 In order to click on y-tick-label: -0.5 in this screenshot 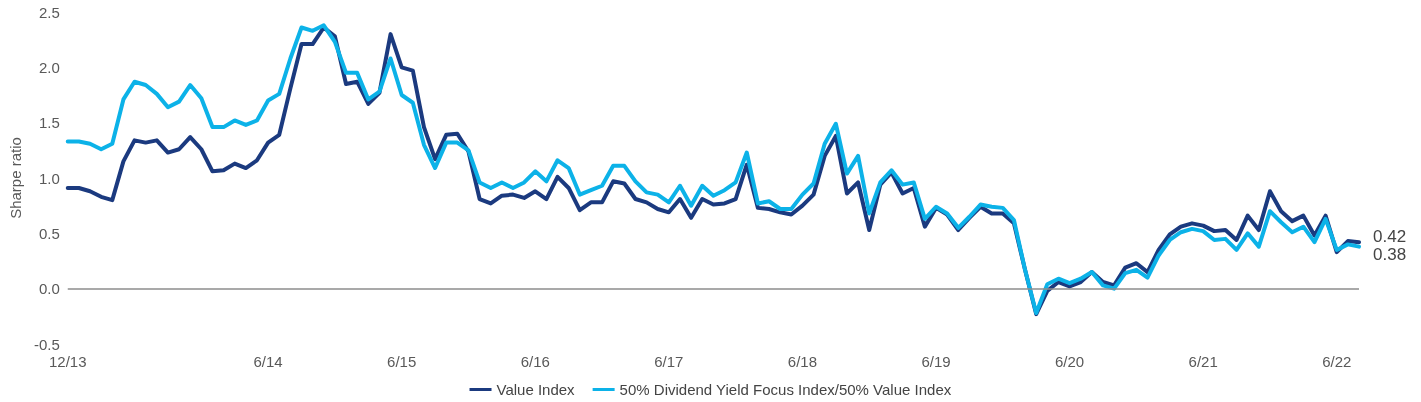, I will do `click(46, 344)`.